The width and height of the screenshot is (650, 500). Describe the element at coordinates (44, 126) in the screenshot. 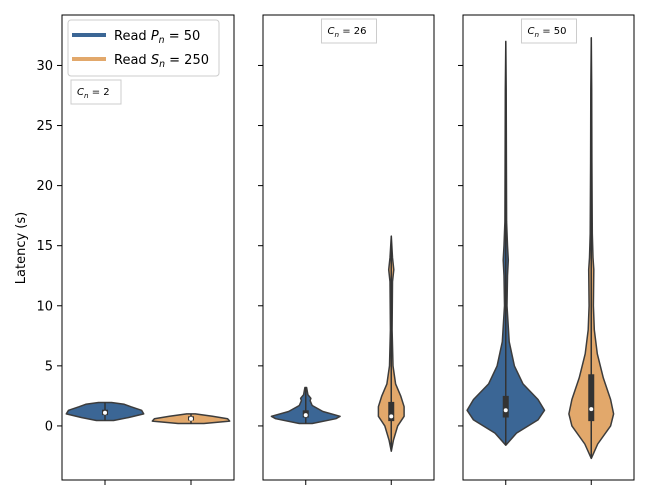

I see `y-tick-label: 25` at that location.